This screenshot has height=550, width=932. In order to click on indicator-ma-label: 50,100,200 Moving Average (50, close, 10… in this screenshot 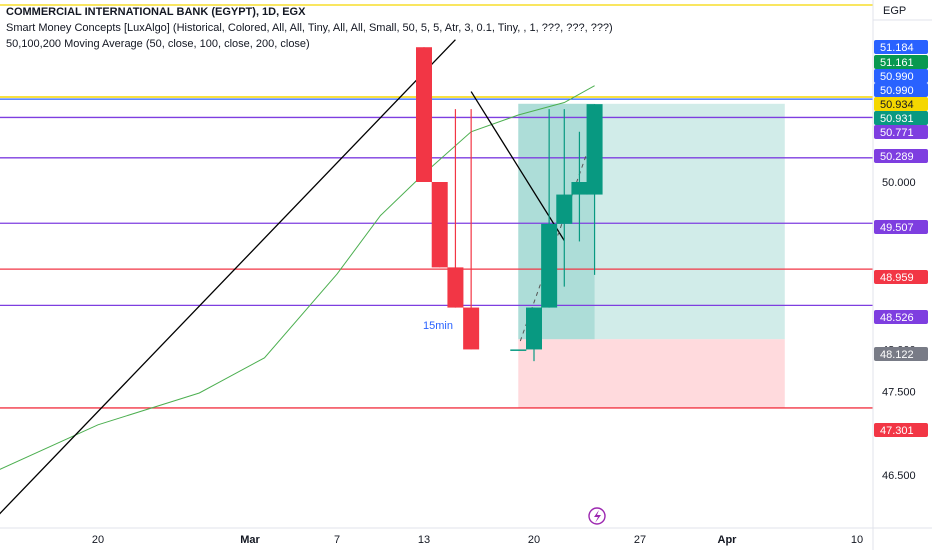, I will do `click(158, 44)`.